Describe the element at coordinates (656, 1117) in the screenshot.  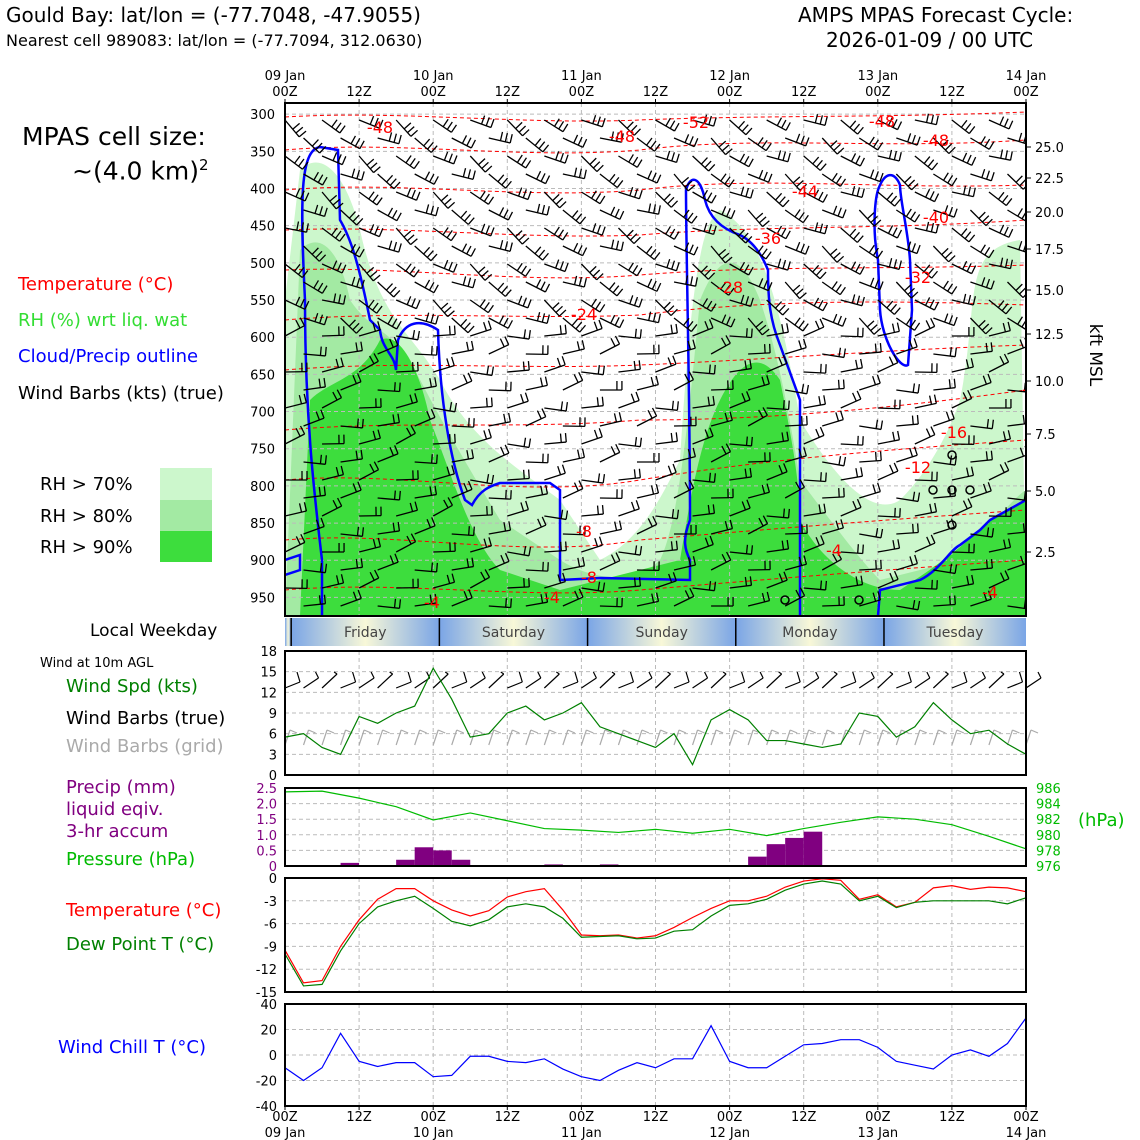
I see `bottom-axis-hour: 12Z` at that location.